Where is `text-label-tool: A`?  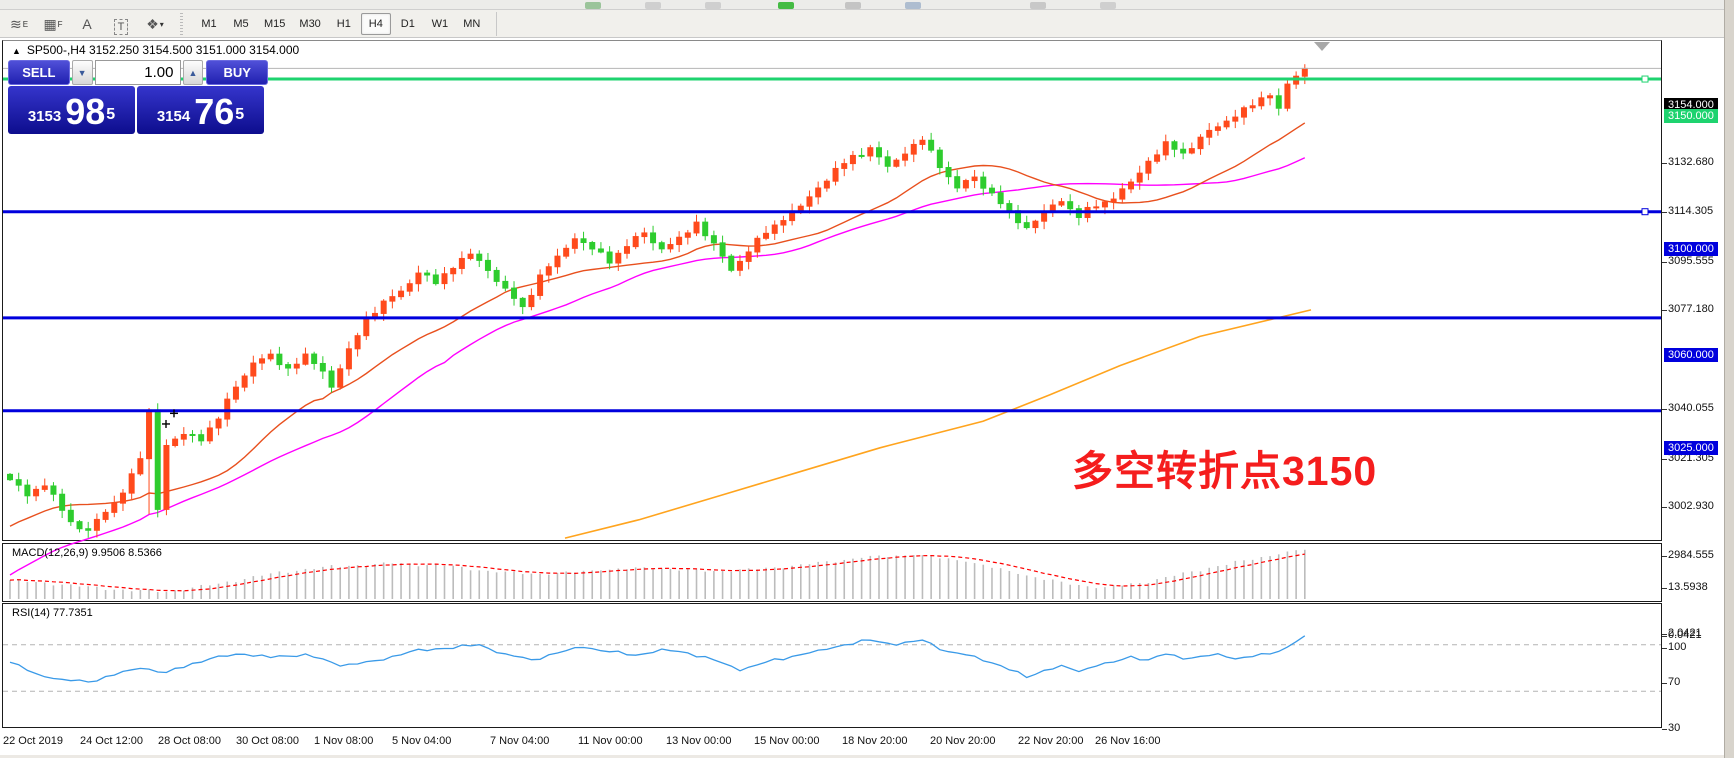 text-label-tool: A is located at coordinates (87, 24).